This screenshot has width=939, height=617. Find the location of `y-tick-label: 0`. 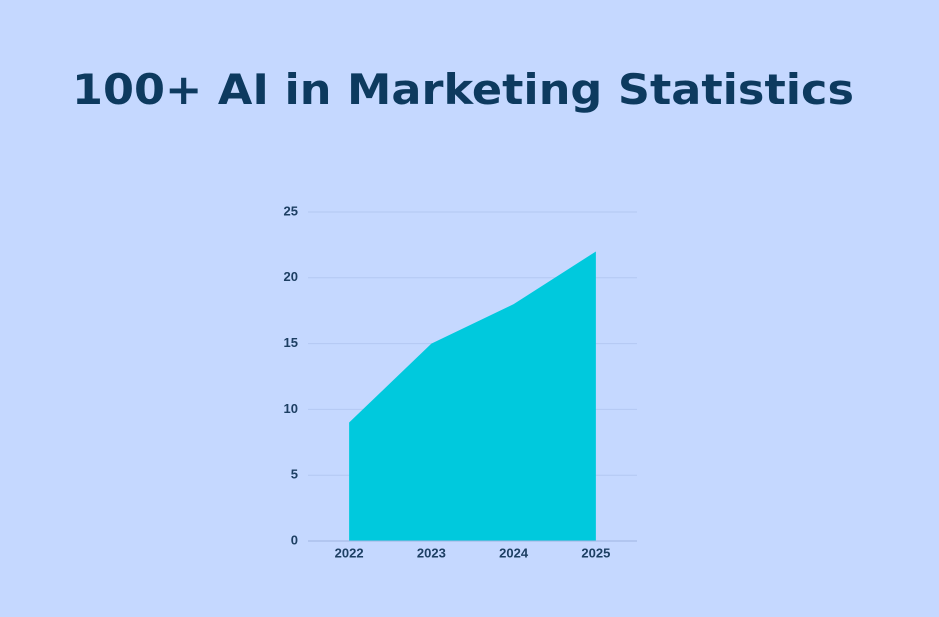

y-tick-label: 0 is located at coordinates (294, 539).